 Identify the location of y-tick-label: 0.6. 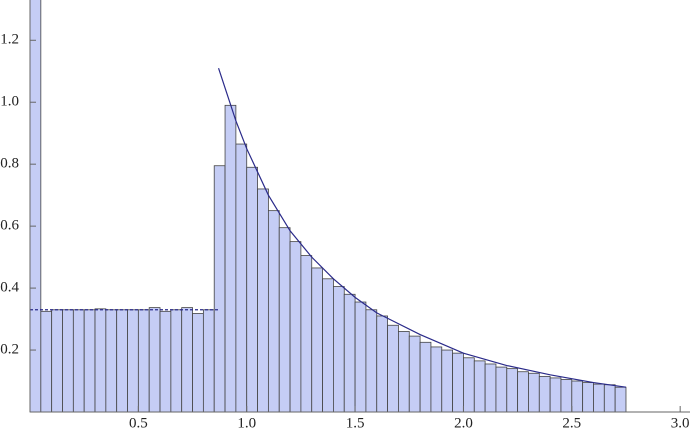
(9, 226).